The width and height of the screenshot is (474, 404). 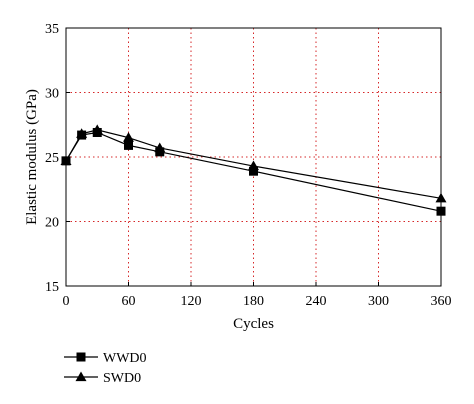 What do you see at coordinates (253, 301) in the screenshot?
I see `x-tick-label: 180` at bounding box center [253, 301].